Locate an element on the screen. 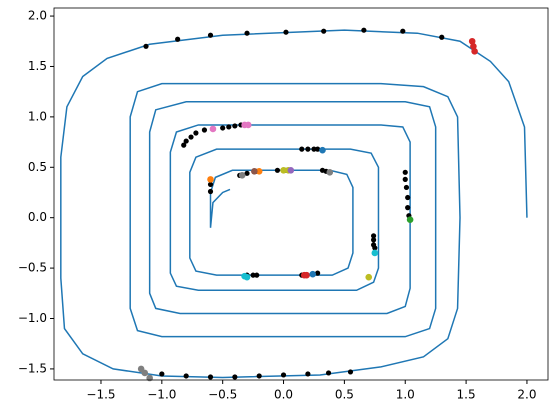 The width and height of the screenshot is (559, 415). x-tick-label: −1.5 is located at coordinates (100, 395).